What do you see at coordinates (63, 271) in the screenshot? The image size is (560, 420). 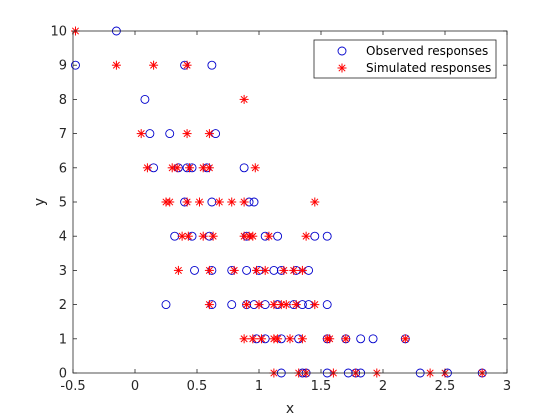 I see `y-tick-label: 3` at bounding box center [63, 271].